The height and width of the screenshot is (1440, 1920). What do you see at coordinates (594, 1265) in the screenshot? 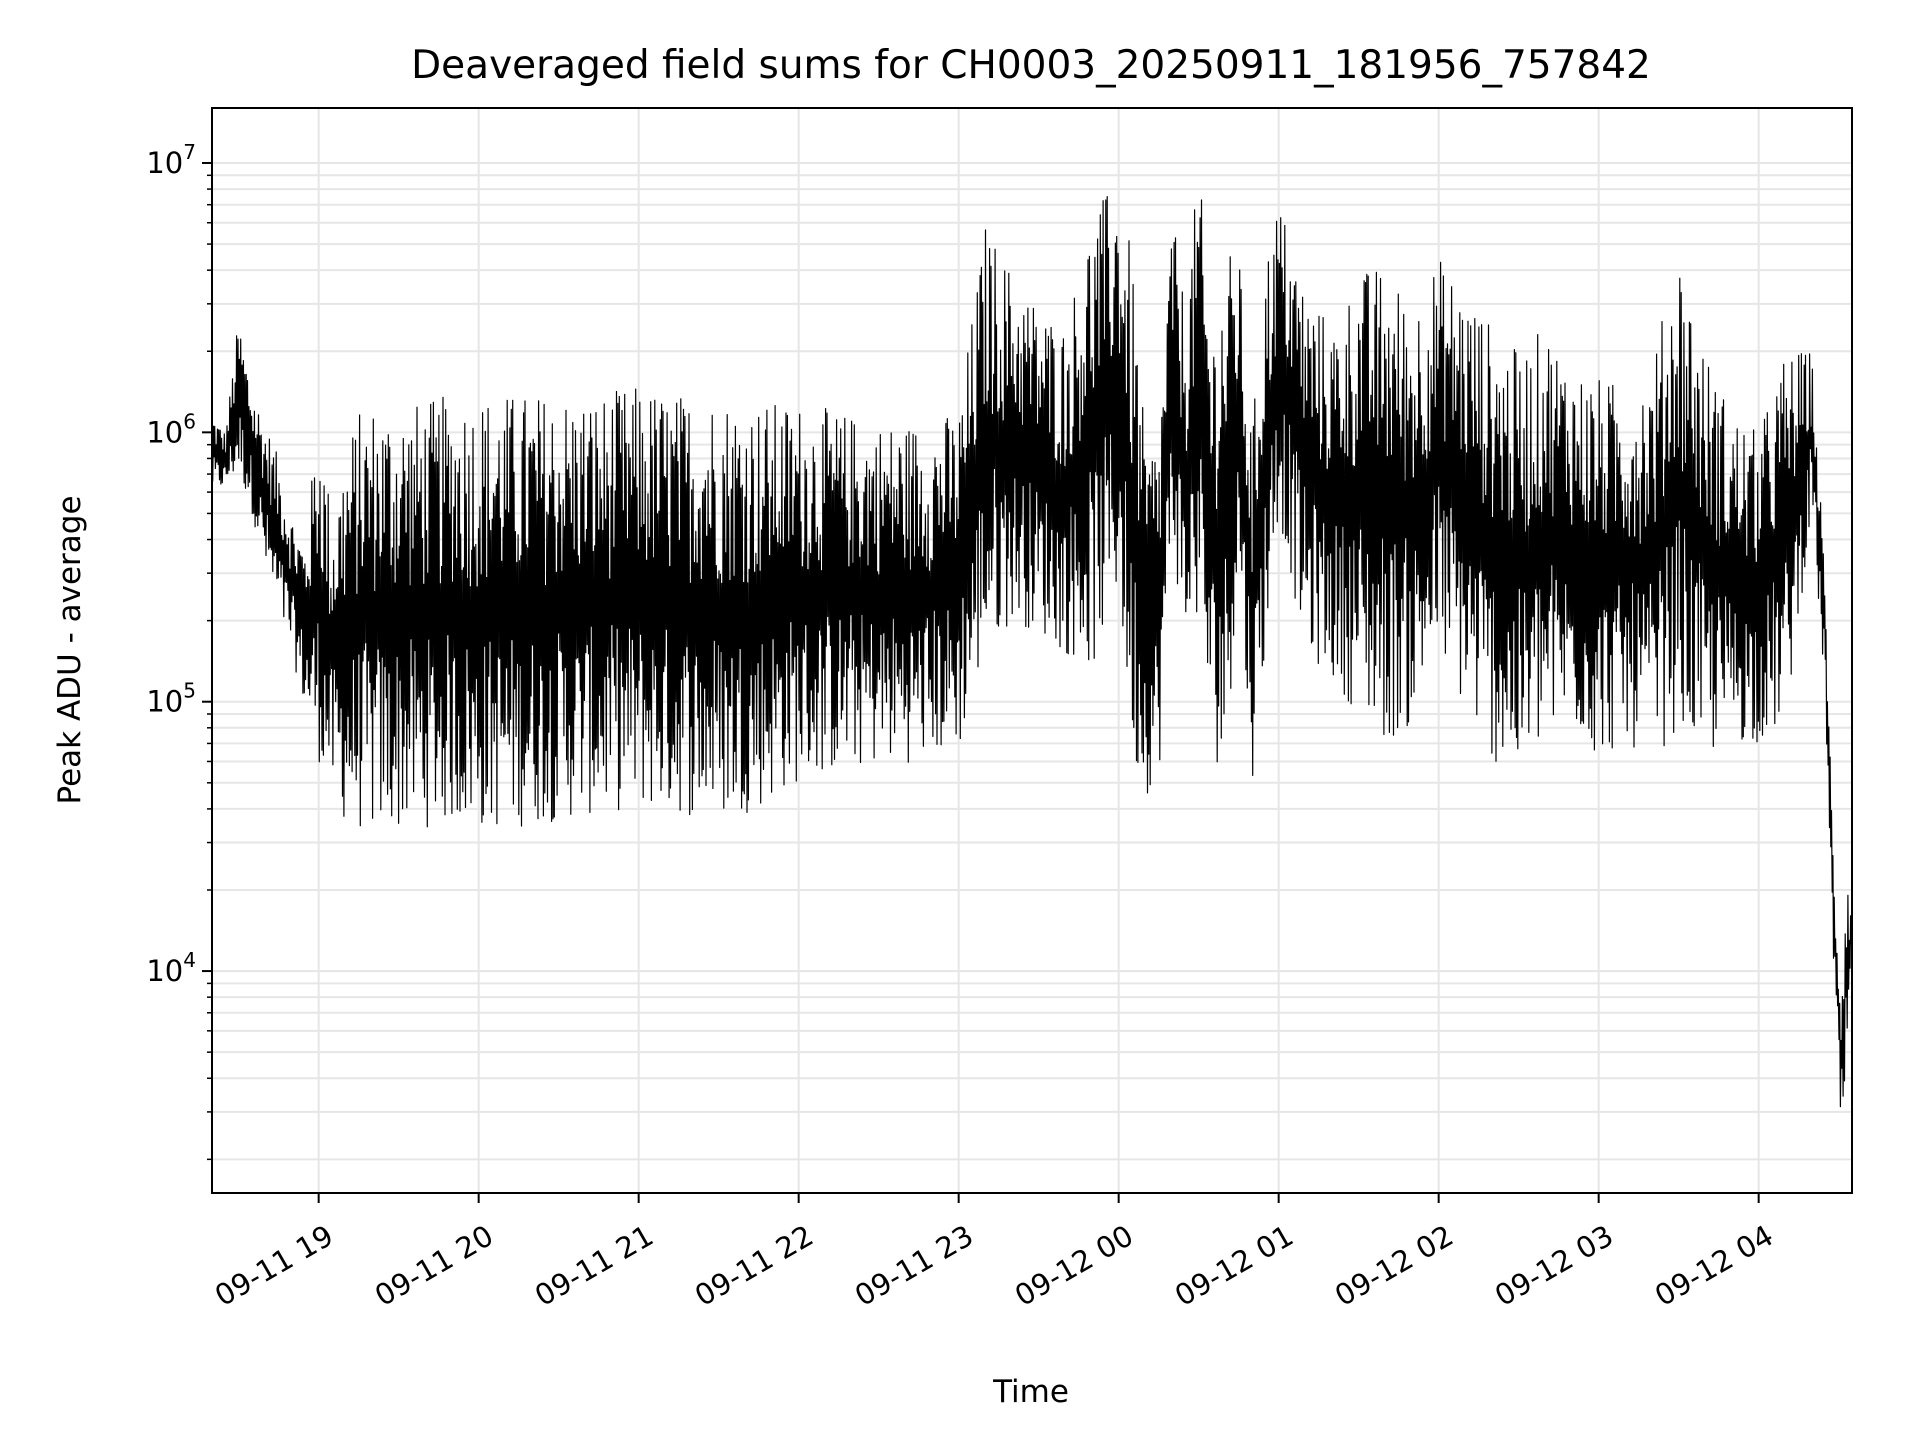
I see `x-tick-label: 09-11 21` at bounding box center [594, 1265].